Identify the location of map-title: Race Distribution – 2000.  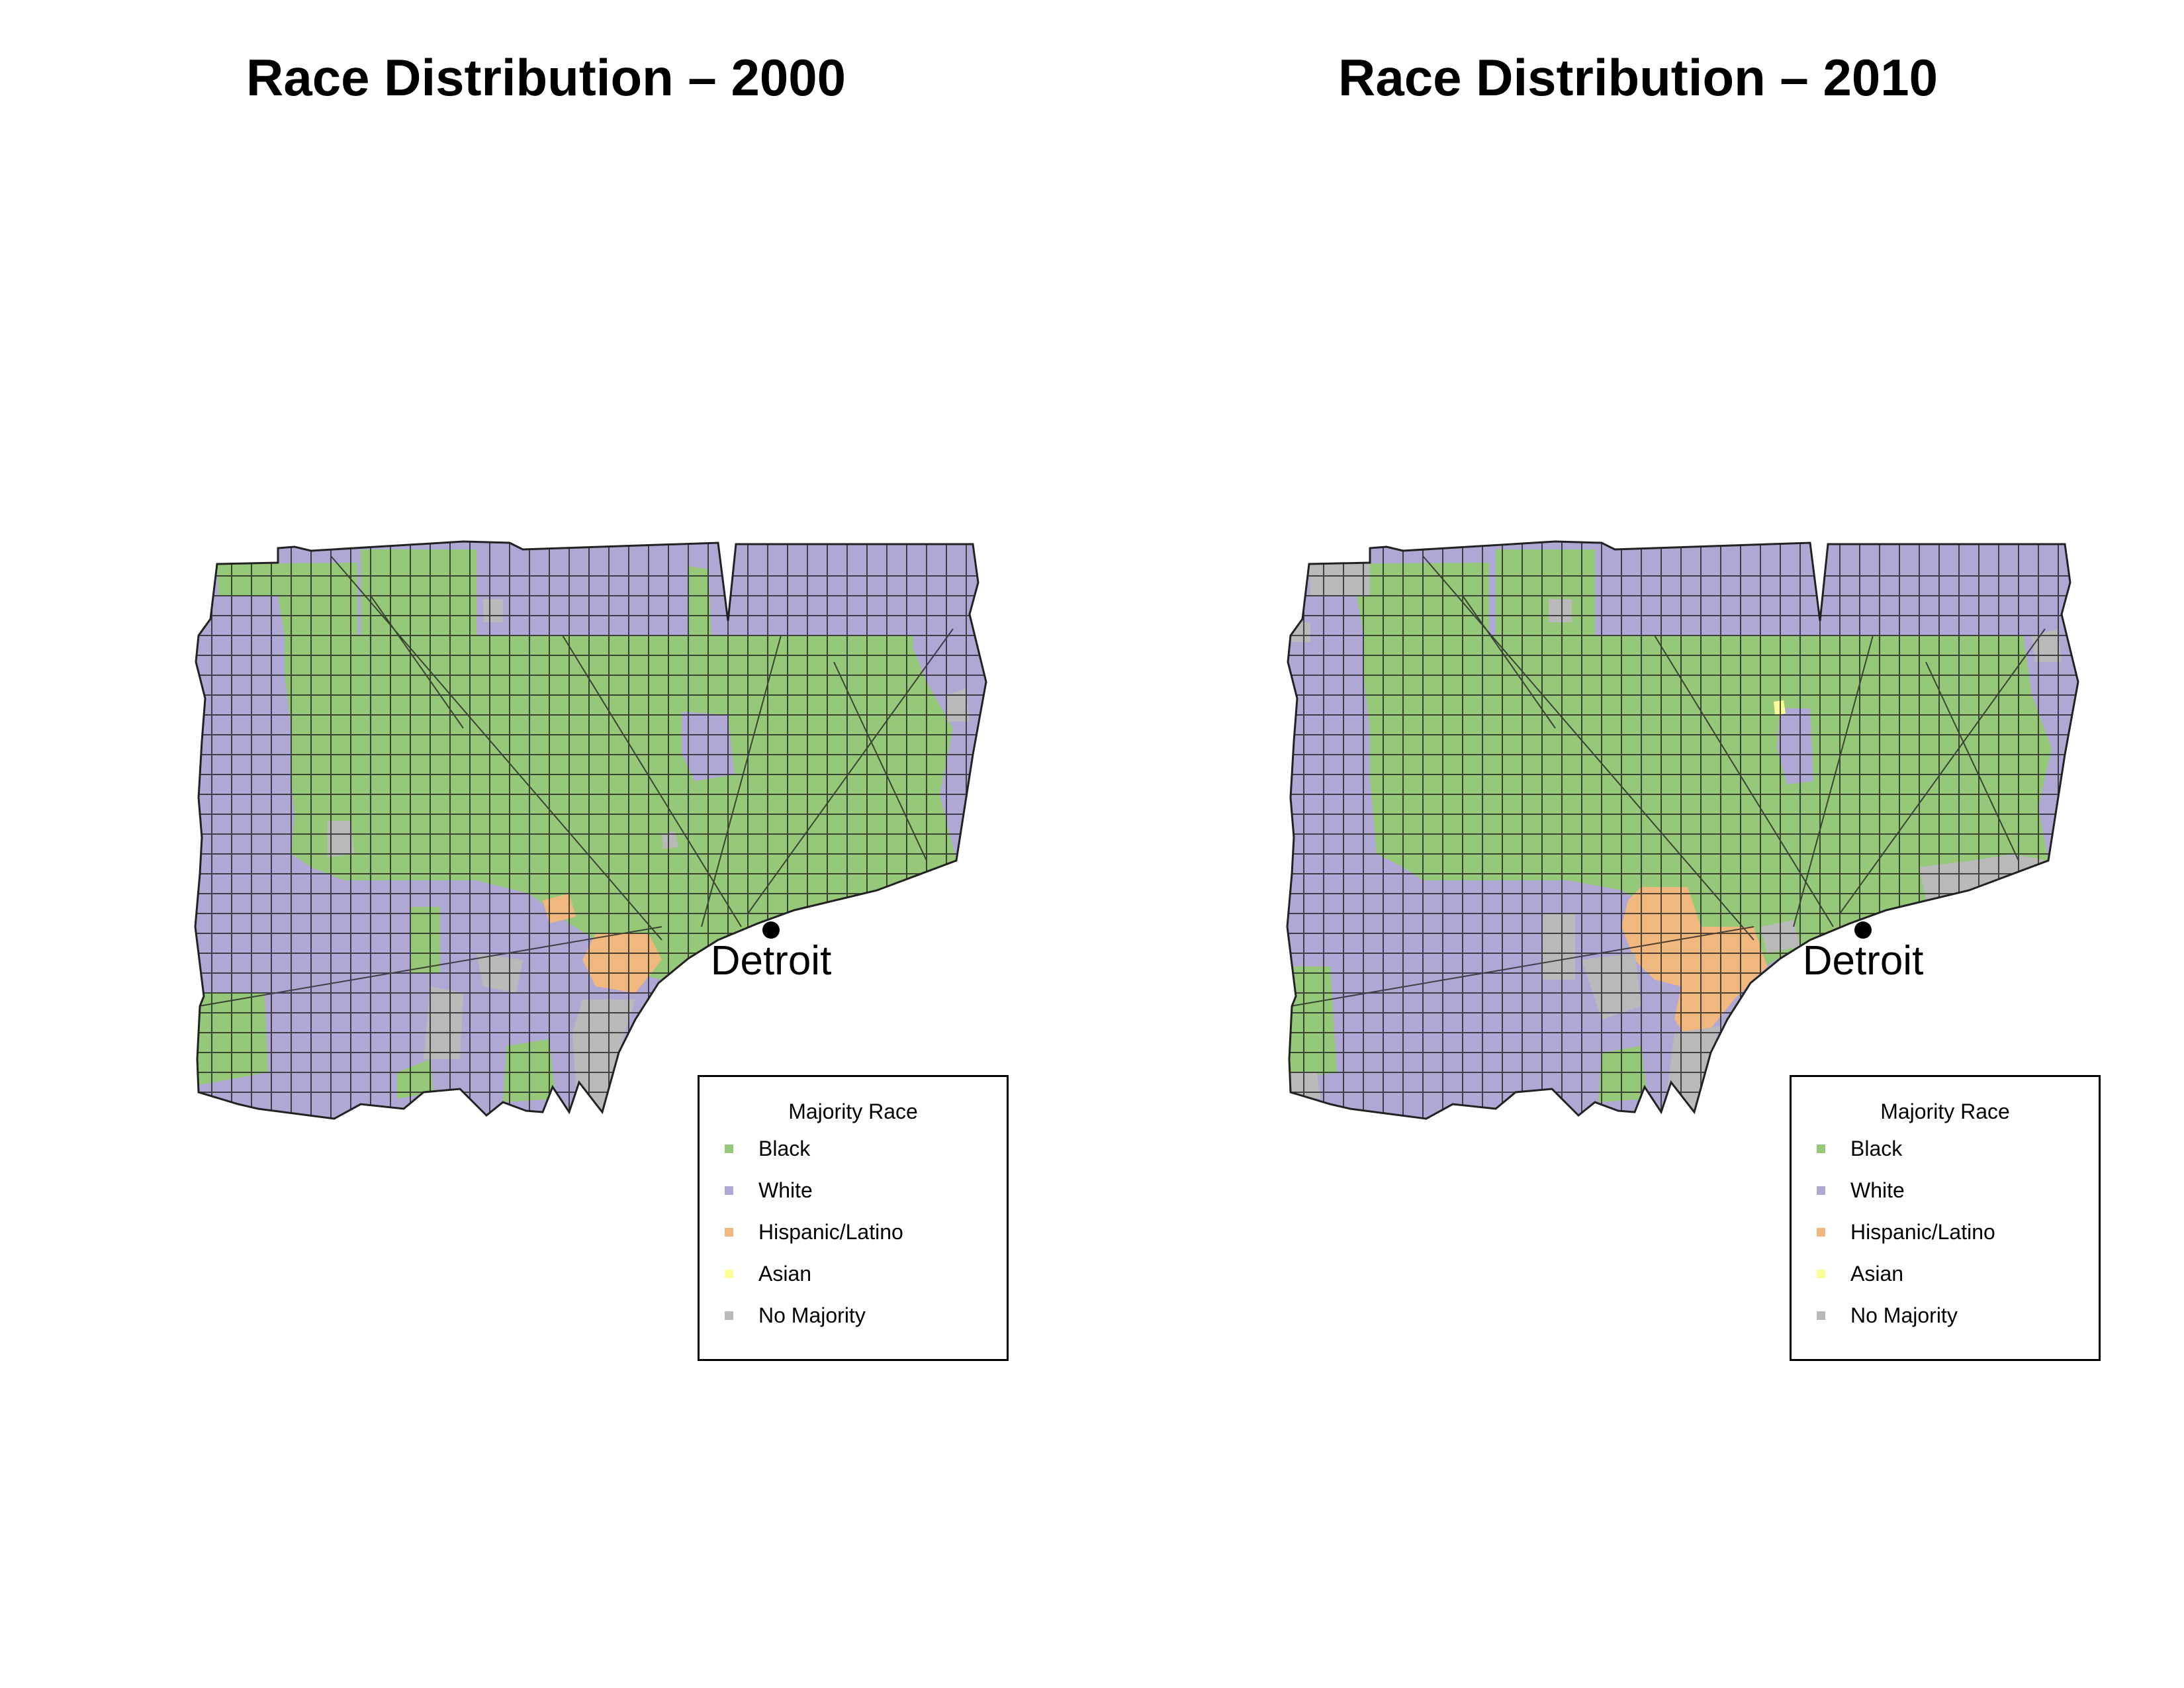
(546, 77).